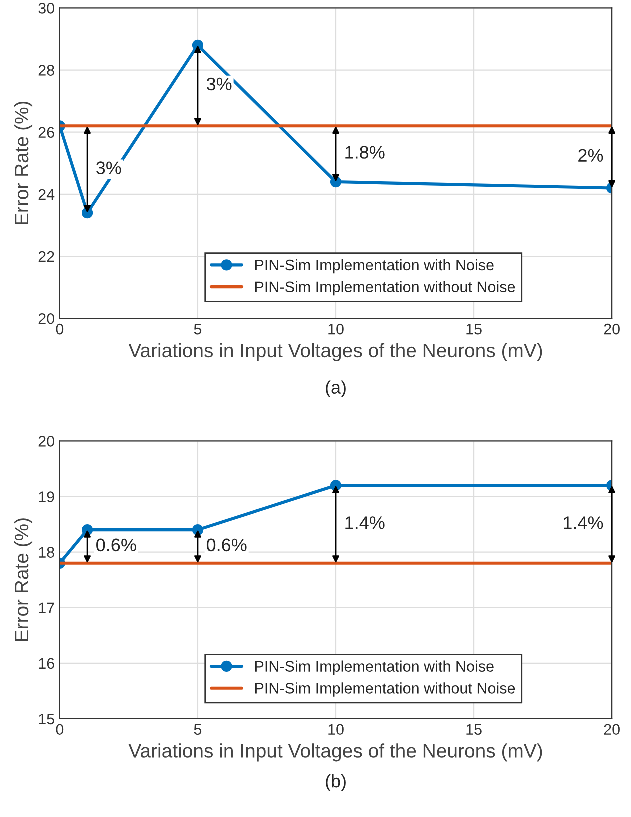  What do you see at coordinates (365, 152) in the screenshot?
I see `annotation: 1.8%` at bounding box center [365, 152].